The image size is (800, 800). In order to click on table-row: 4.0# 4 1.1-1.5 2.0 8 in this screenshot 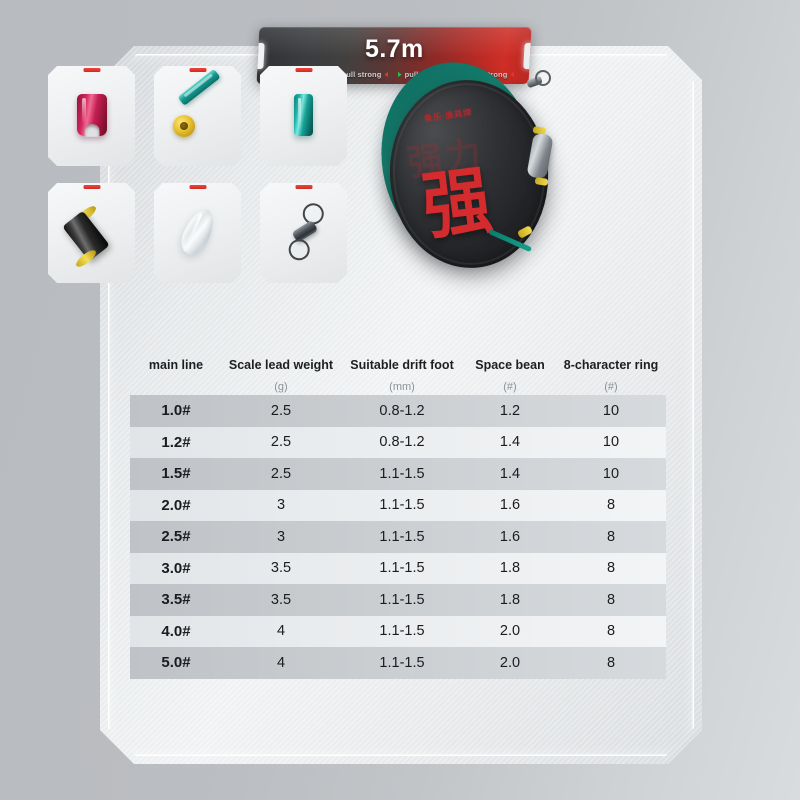, I will do `click(398, 631)`.